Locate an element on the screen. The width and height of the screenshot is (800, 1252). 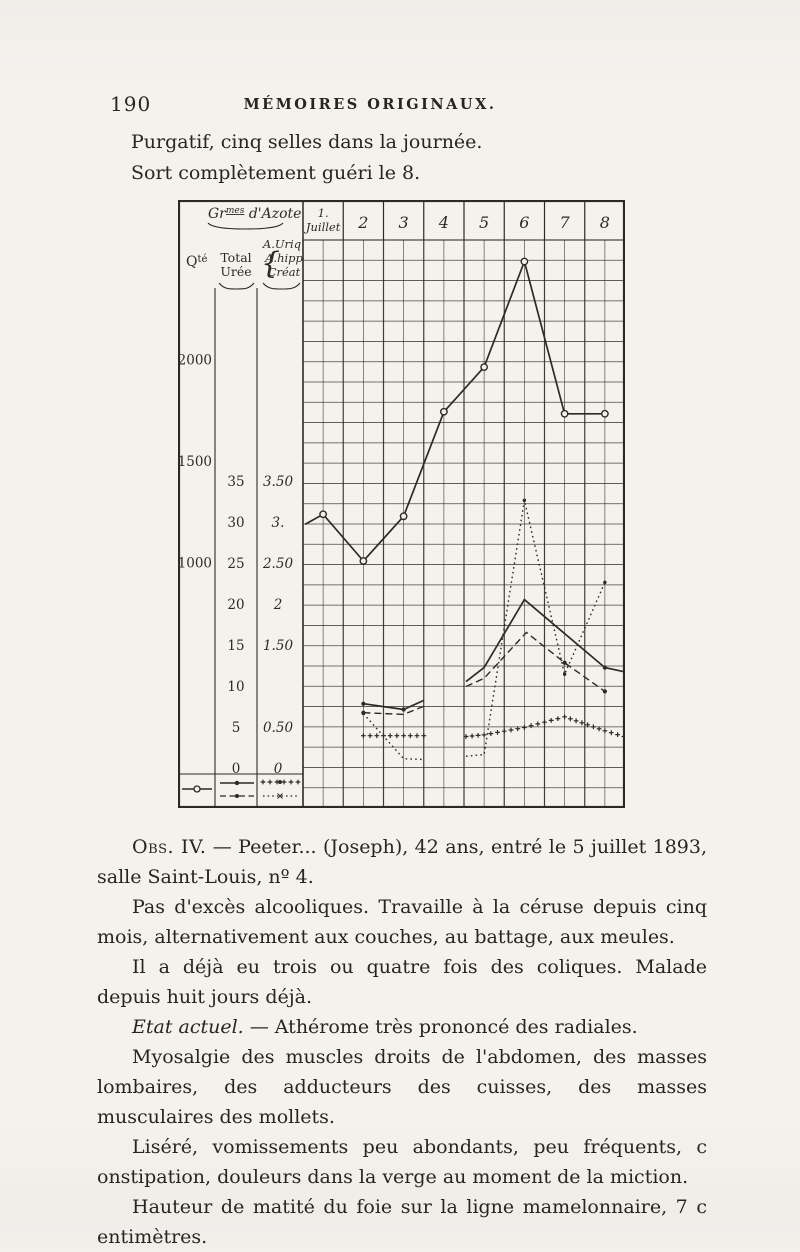
svg-text: Créat is located at coordinates (284, 272).